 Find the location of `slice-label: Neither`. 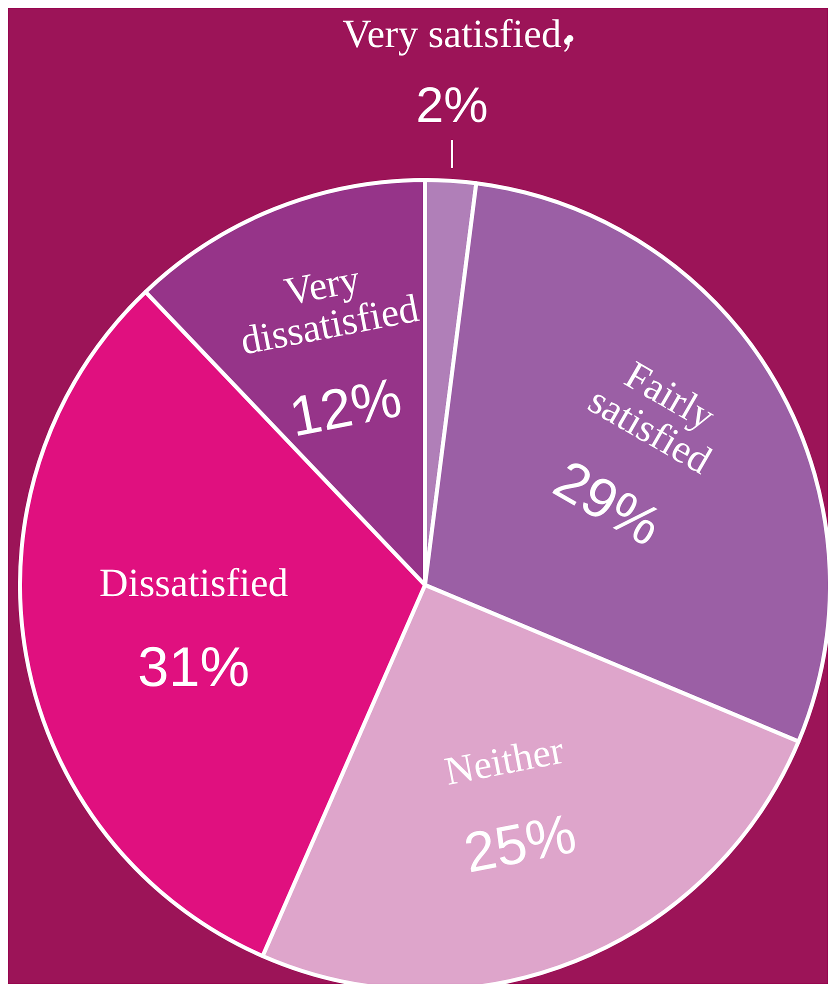

slice-label: Neither is located at coordinates (504, 760).